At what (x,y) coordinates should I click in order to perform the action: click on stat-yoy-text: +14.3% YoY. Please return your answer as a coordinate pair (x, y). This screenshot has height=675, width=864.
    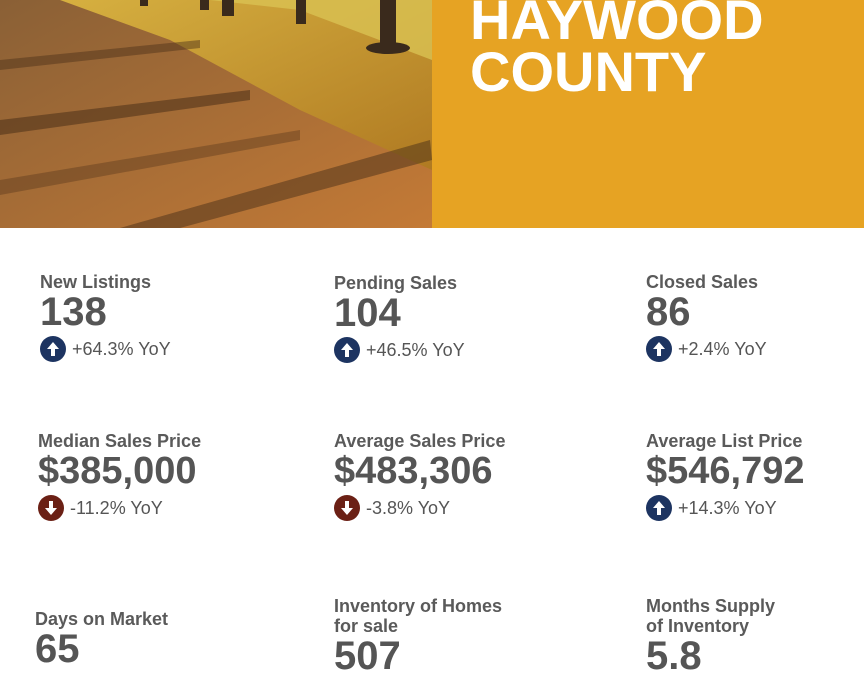
    Looking at the image, I should click on (727, 507).